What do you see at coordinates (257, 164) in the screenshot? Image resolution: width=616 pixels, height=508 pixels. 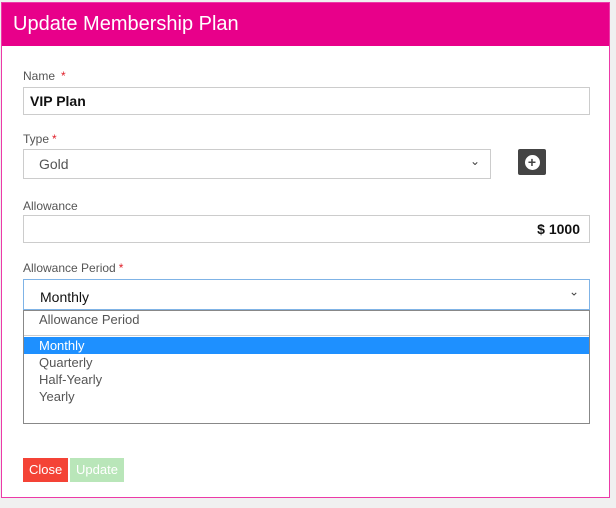 I see `type-select: Gold ⌄` at bounding box center [257, 164].